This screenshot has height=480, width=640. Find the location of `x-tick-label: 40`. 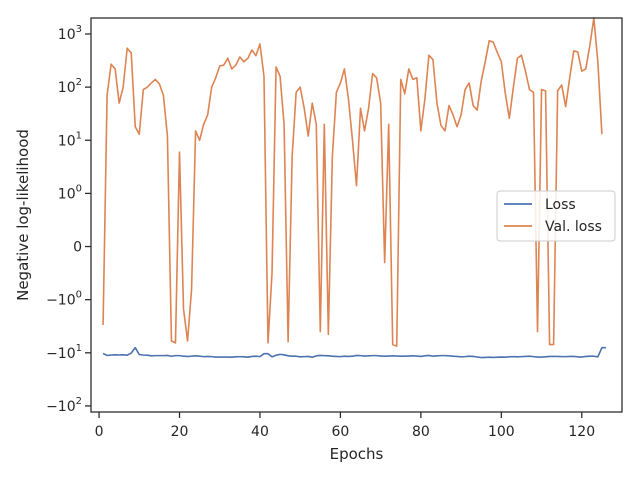

x-tick-label: 40 is located at coordinates (260, 432).